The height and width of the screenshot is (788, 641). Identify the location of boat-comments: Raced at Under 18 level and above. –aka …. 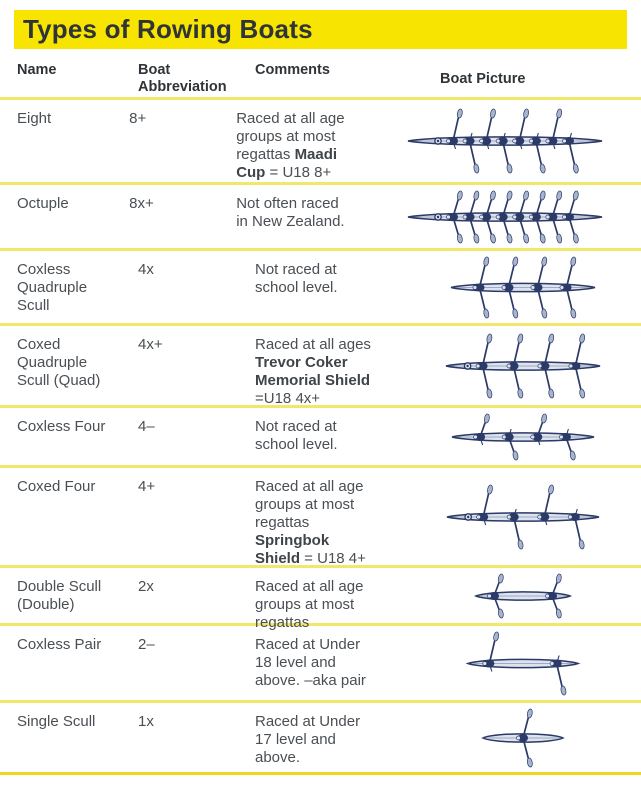
(347, 663).